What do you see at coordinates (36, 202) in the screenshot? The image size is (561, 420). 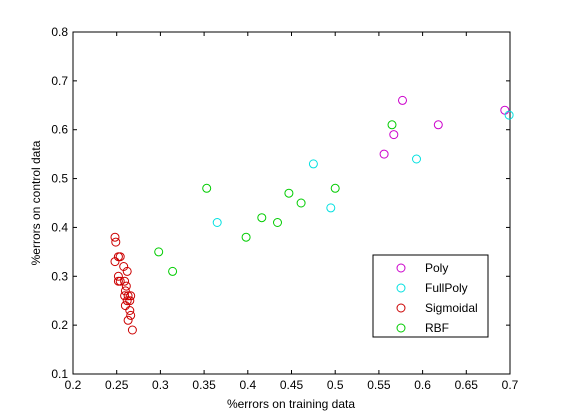 I see `y-axis-label: %errors on control data` at bounding box center [36, 202].